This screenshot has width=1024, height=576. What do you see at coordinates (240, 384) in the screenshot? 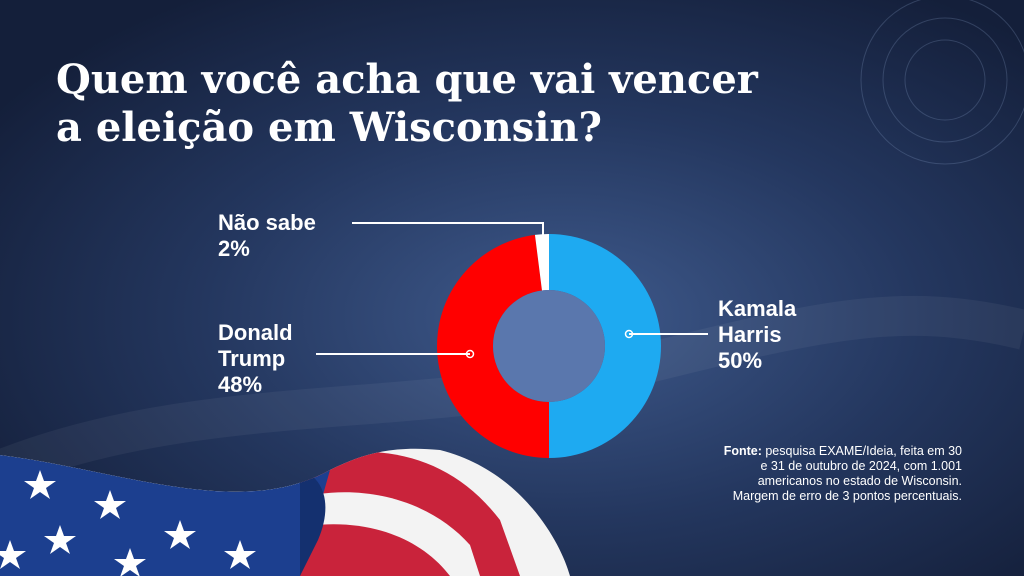
I see `label-trump-value: 48%` at bounding box center [240, 384].